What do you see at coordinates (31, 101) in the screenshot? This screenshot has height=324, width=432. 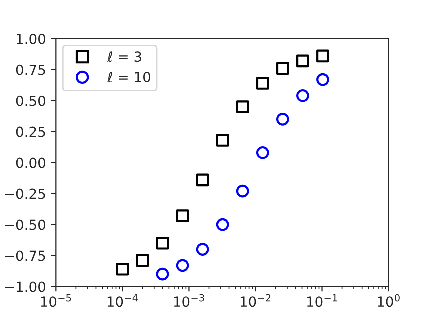 I see `y-tick-label: 0.50` at bounding box center [31, 101].